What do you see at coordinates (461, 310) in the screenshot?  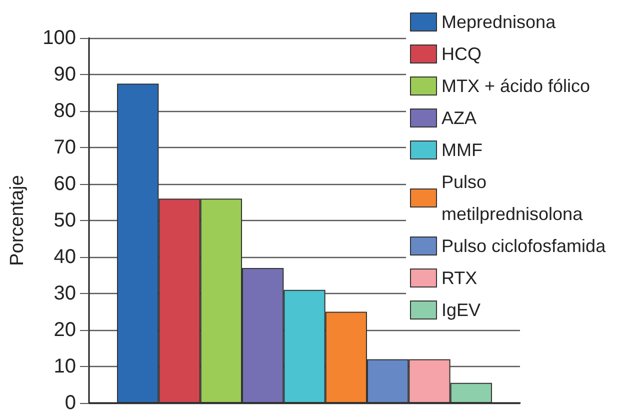 I see `legend-label: IgEV` at bounding box center [461, 310].